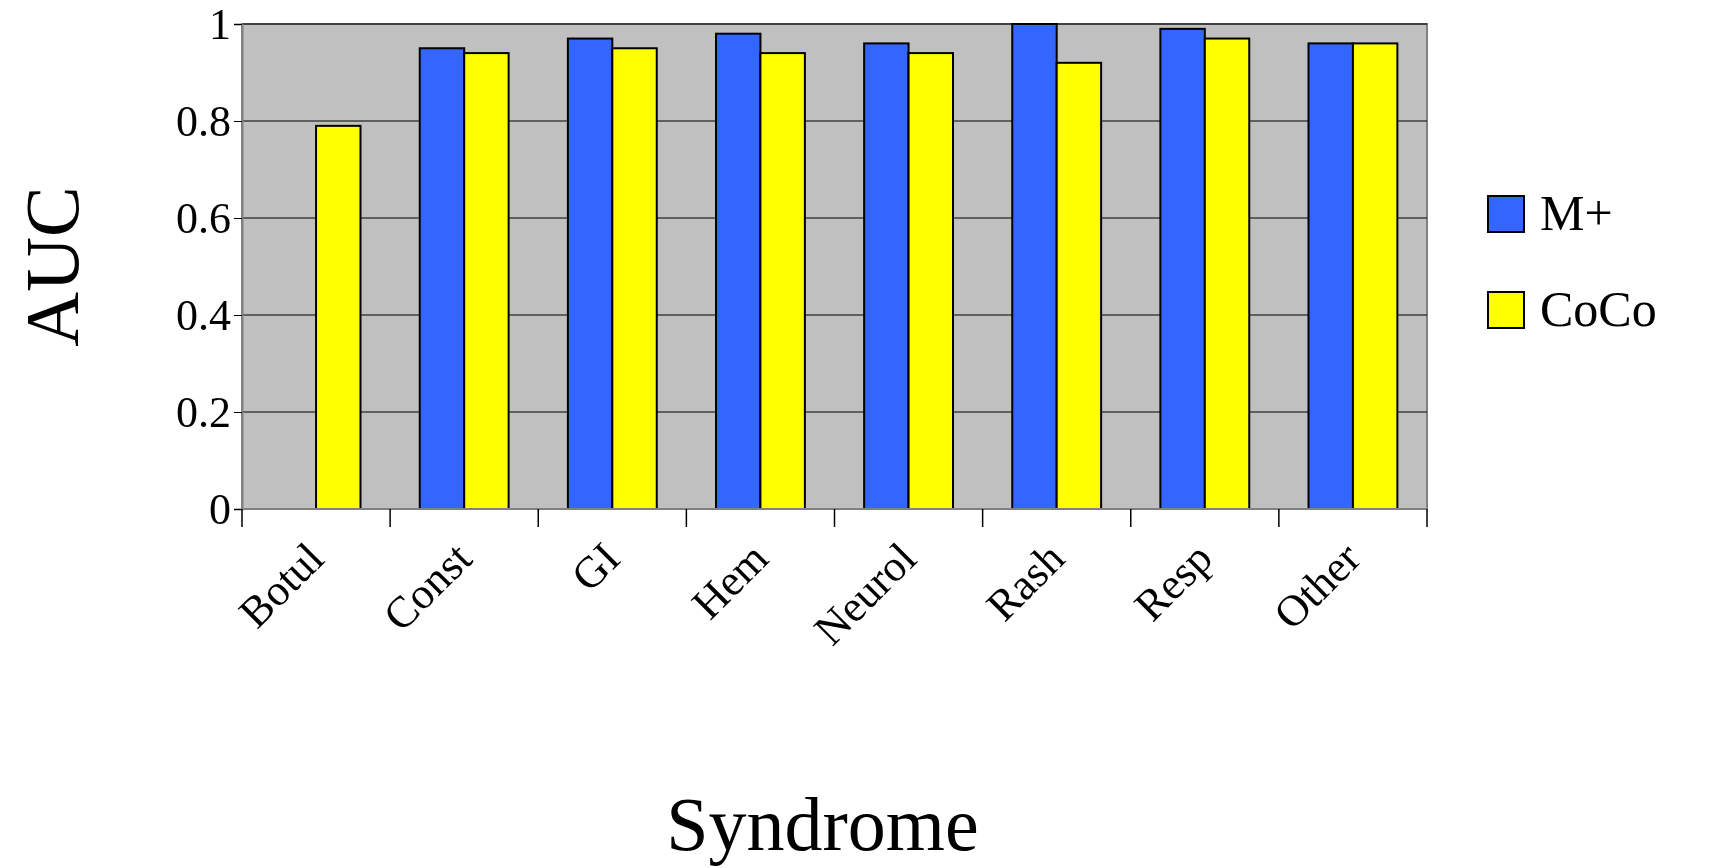 This screenshot has width=1712, height=868. What do you see at coordinates (203, 315) in the screenshot?
I see `y-tick-label: 0.4` at bounding box center [203, 315].